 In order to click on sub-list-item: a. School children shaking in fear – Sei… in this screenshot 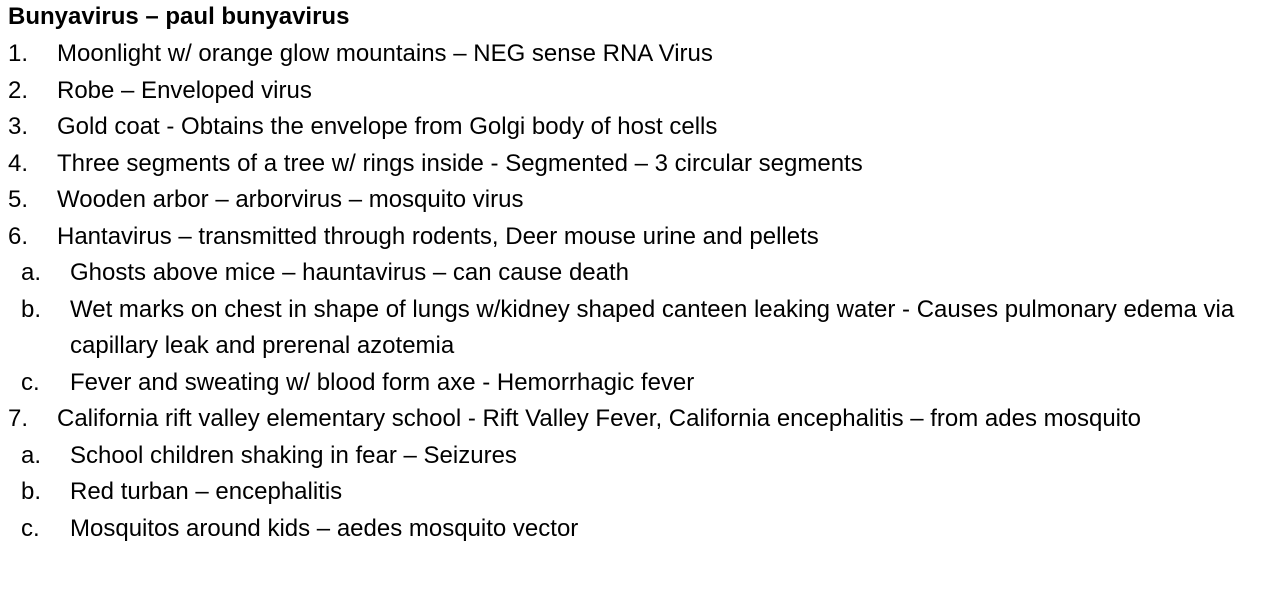, I will do `click(642, 456)`.